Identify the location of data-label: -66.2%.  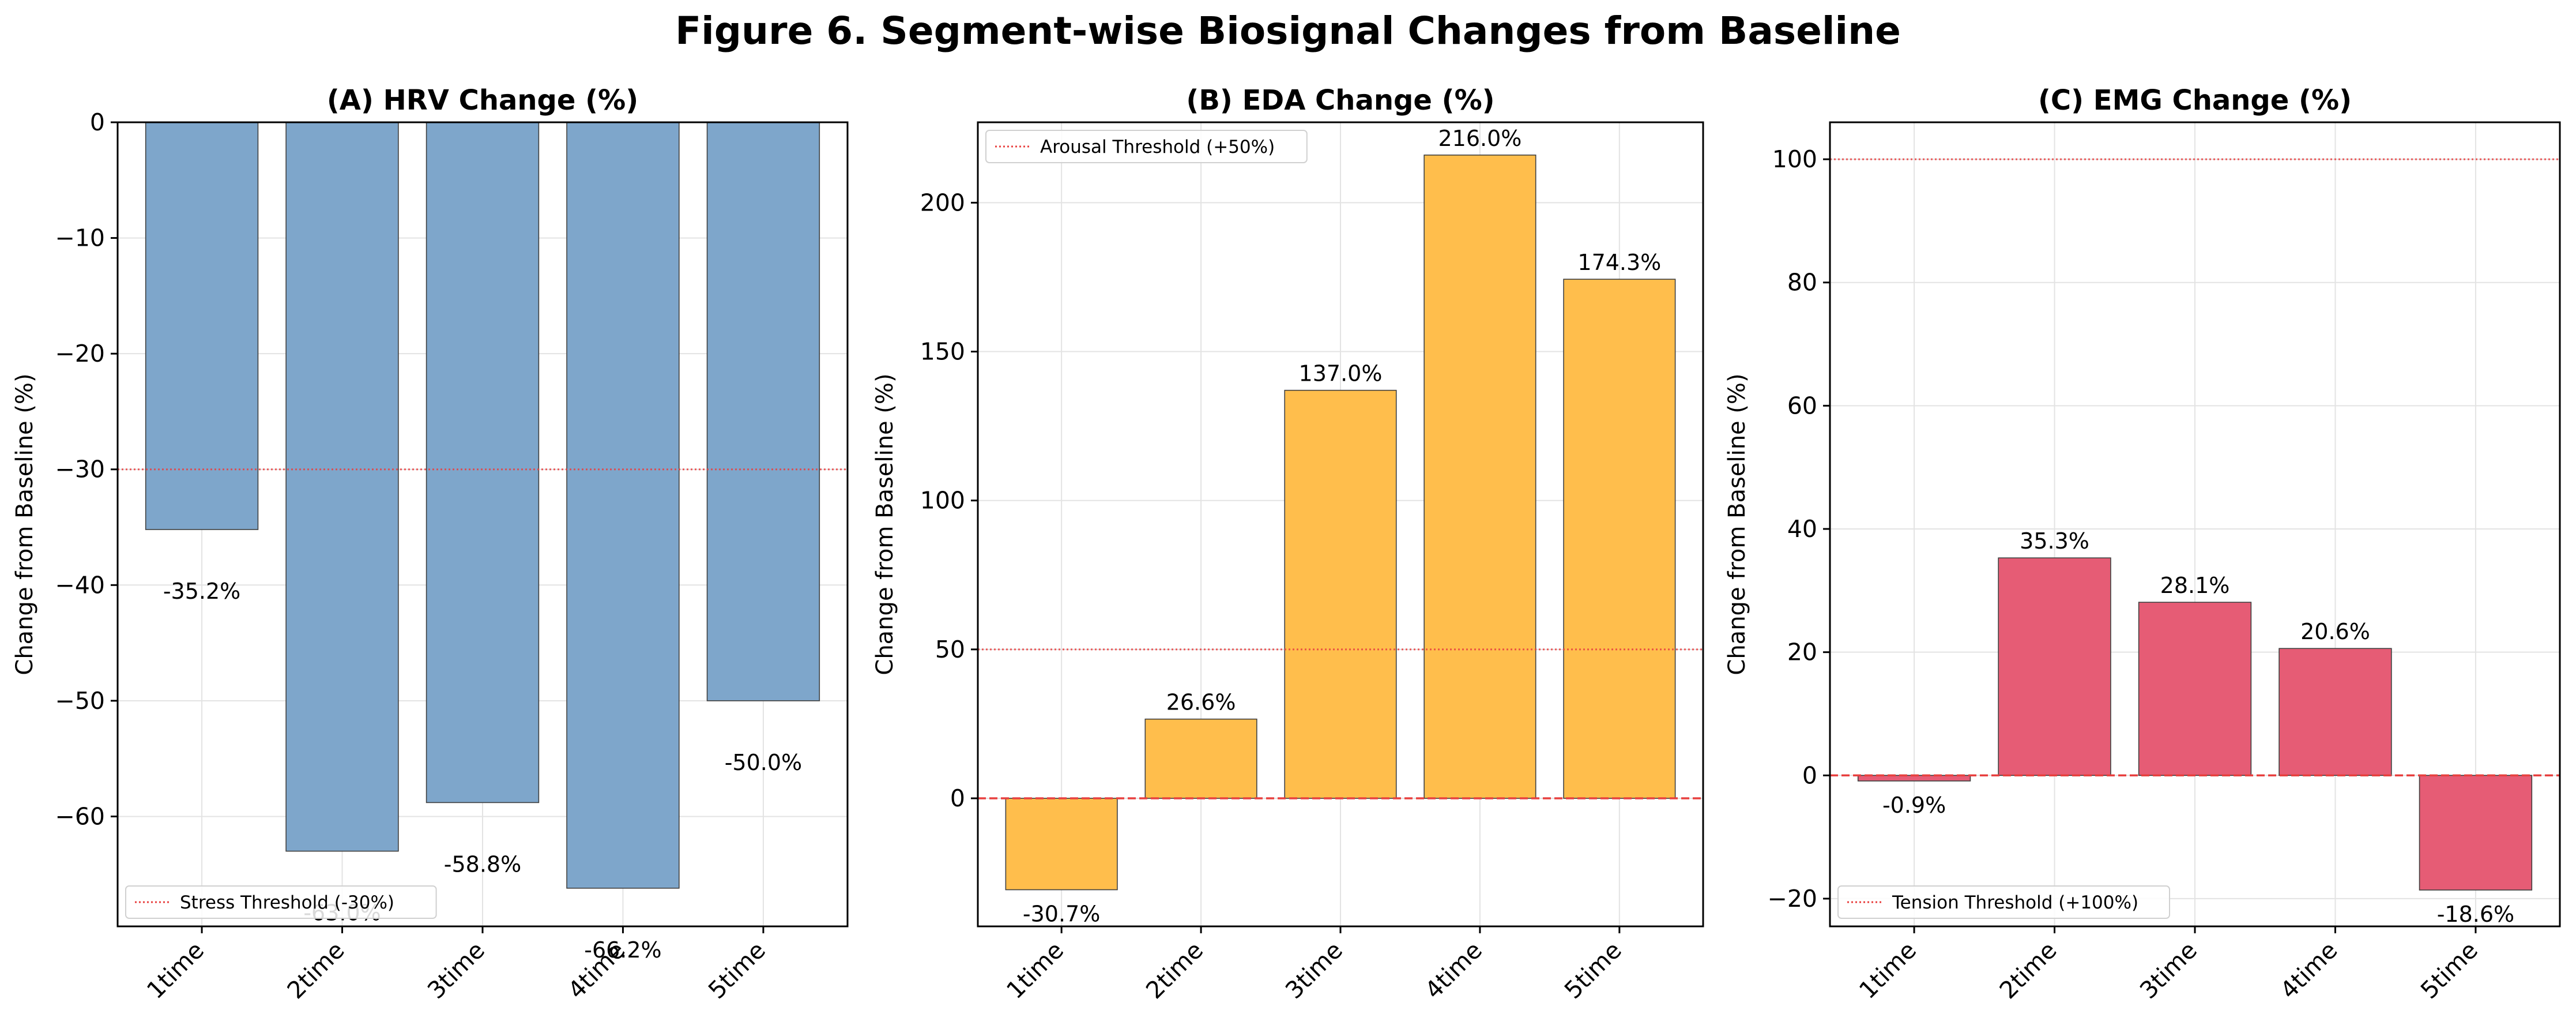
(622, 950).